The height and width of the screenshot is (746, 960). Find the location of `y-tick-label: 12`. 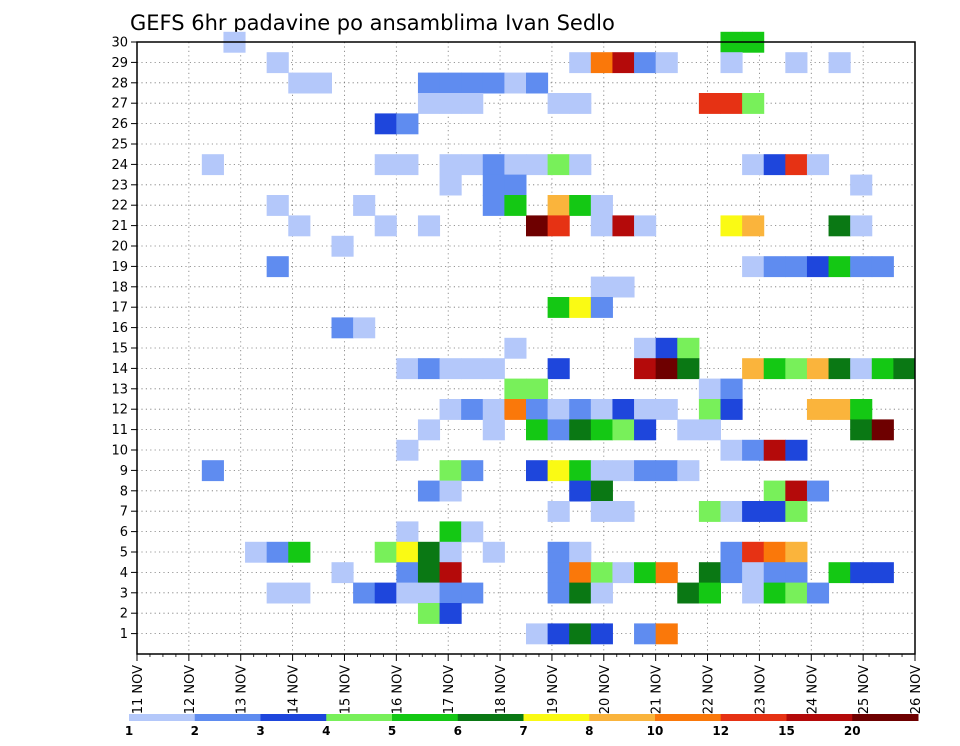

y-tick-label: 12 is located at coordinates (119, 410).